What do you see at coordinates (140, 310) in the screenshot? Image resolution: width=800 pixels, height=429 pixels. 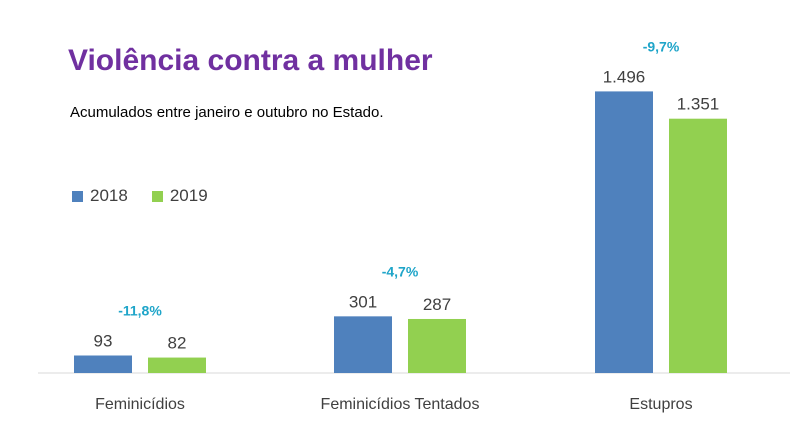 I see `change-label-0: -11,8%` at bounding box center [140, 310].